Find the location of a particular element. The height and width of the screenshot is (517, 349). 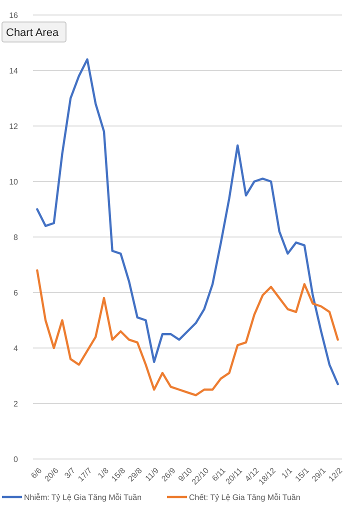

x-tick-label: 1/8 is located at coordinates (103, 473).